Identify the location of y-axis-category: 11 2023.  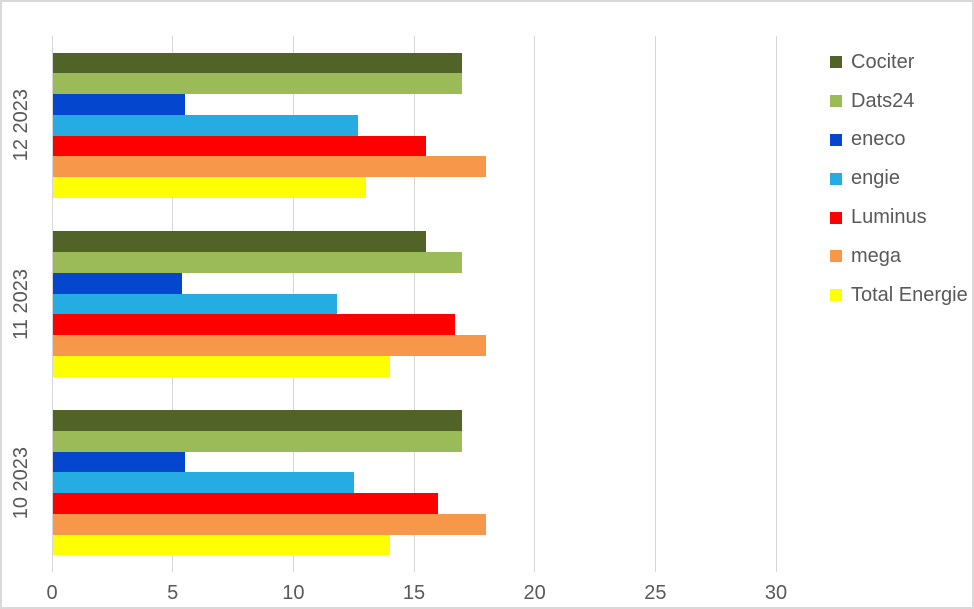
(21, 304).